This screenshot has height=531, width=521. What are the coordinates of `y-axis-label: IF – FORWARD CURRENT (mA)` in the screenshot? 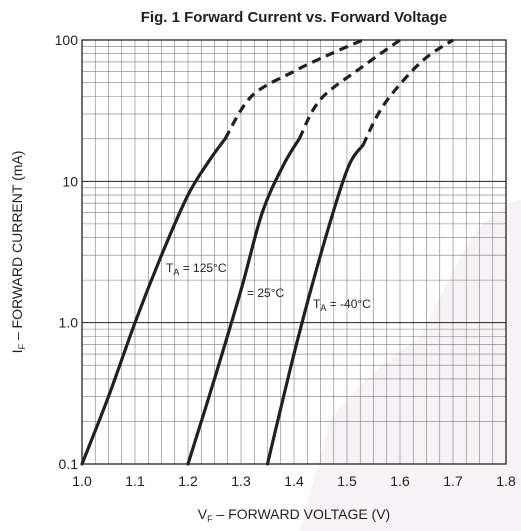 It's located at (18, 252).